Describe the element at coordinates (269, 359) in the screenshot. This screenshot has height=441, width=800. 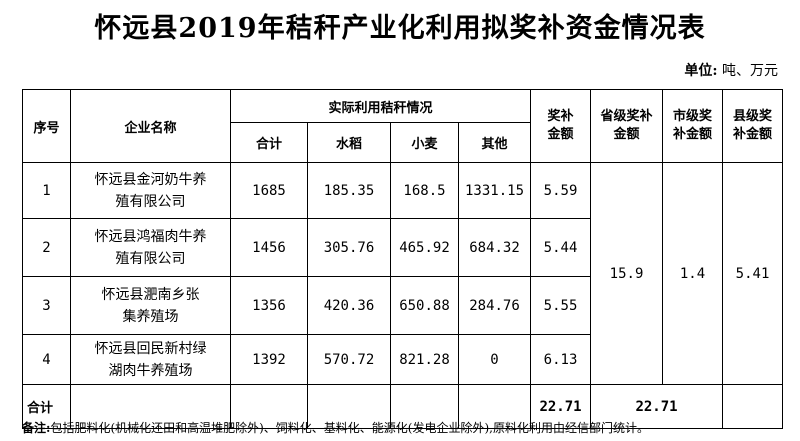
I see `row-total: 1392` at that location.